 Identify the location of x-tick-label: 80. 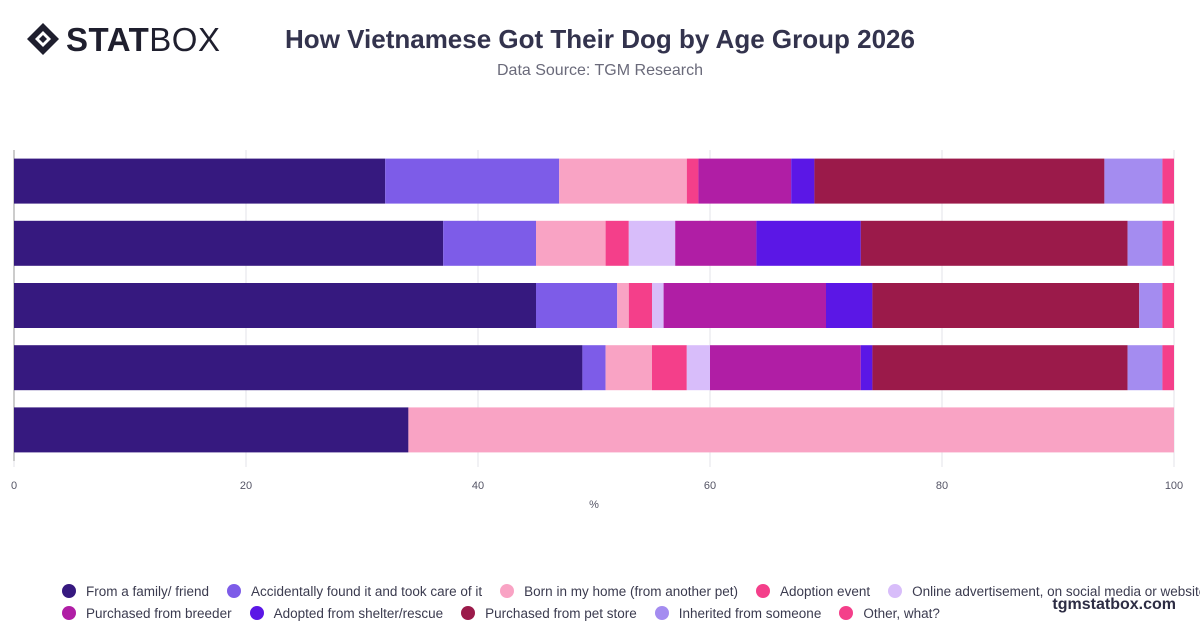
(942, 486).